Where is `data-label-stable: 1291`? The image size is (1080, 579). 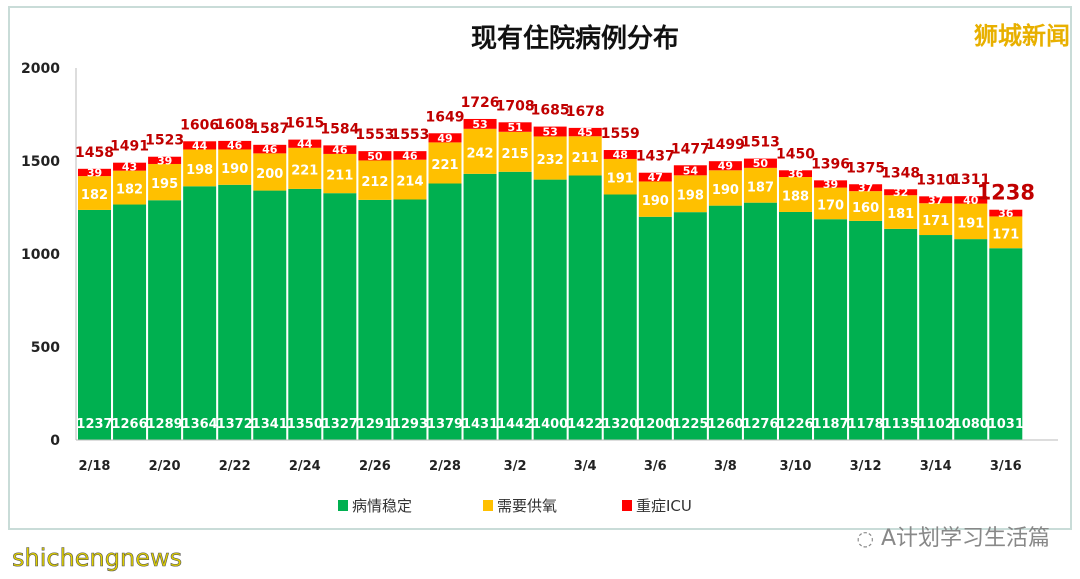 data-label-stable: 1291 is located at coordinates (375, 424).